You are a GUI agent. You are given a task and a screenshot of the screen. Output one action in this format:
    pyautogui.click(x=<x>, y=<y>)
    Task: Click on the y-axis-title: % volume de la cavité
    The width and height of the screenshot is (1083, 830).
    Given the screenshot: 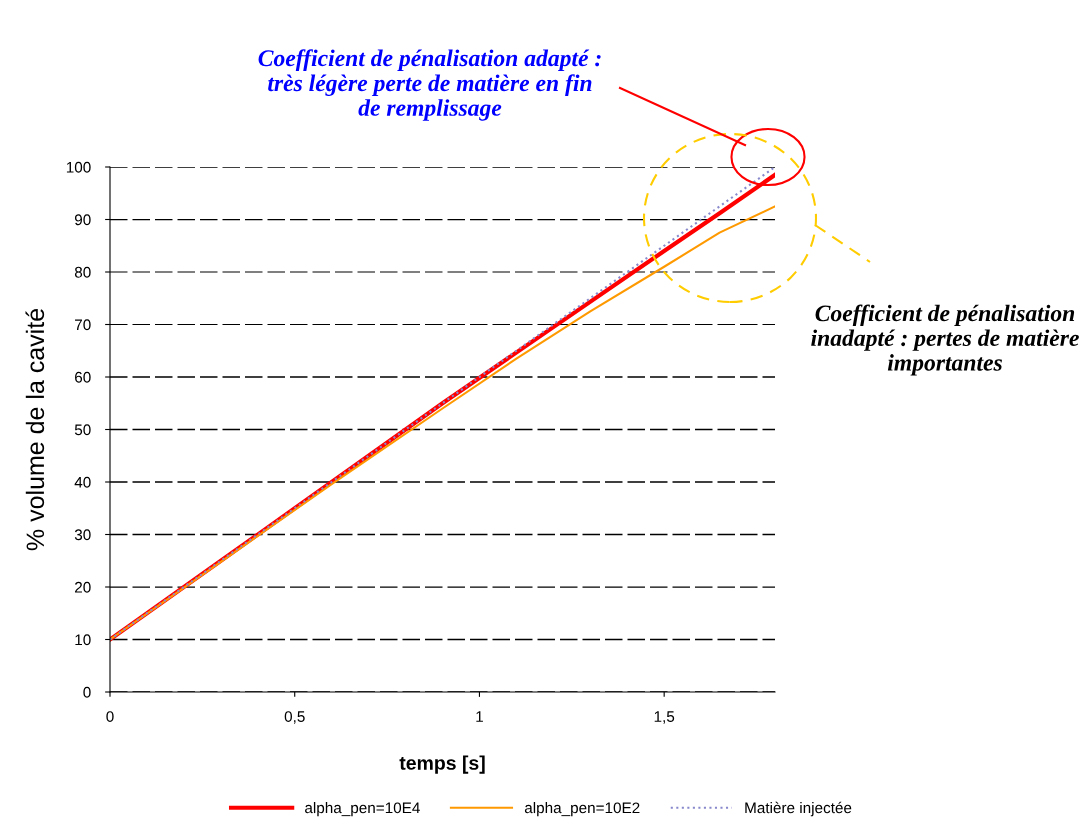 What is the action you would take?
    pyautogui.click(x=35, y=430)
    